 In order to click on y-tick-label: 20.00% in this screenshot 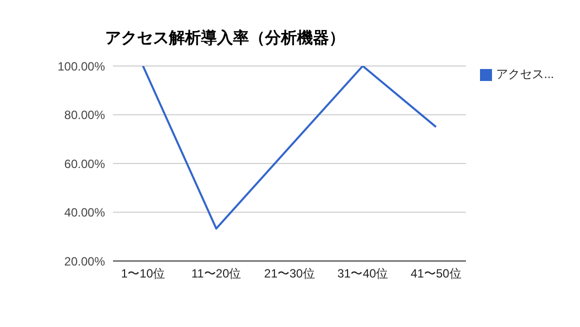, I will do `click(85, 261)`.